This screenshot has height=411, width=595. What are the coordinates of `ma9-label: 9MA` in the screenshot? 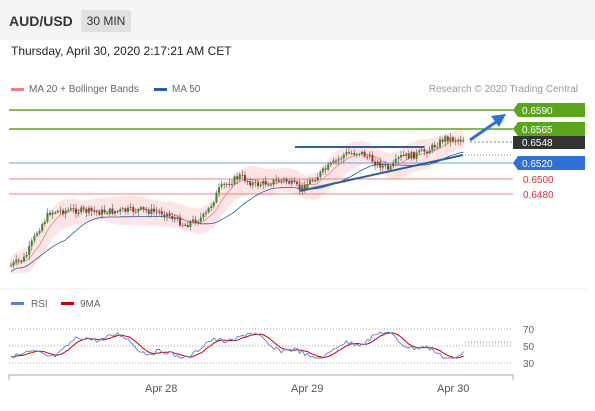 It's located at (90, 304).